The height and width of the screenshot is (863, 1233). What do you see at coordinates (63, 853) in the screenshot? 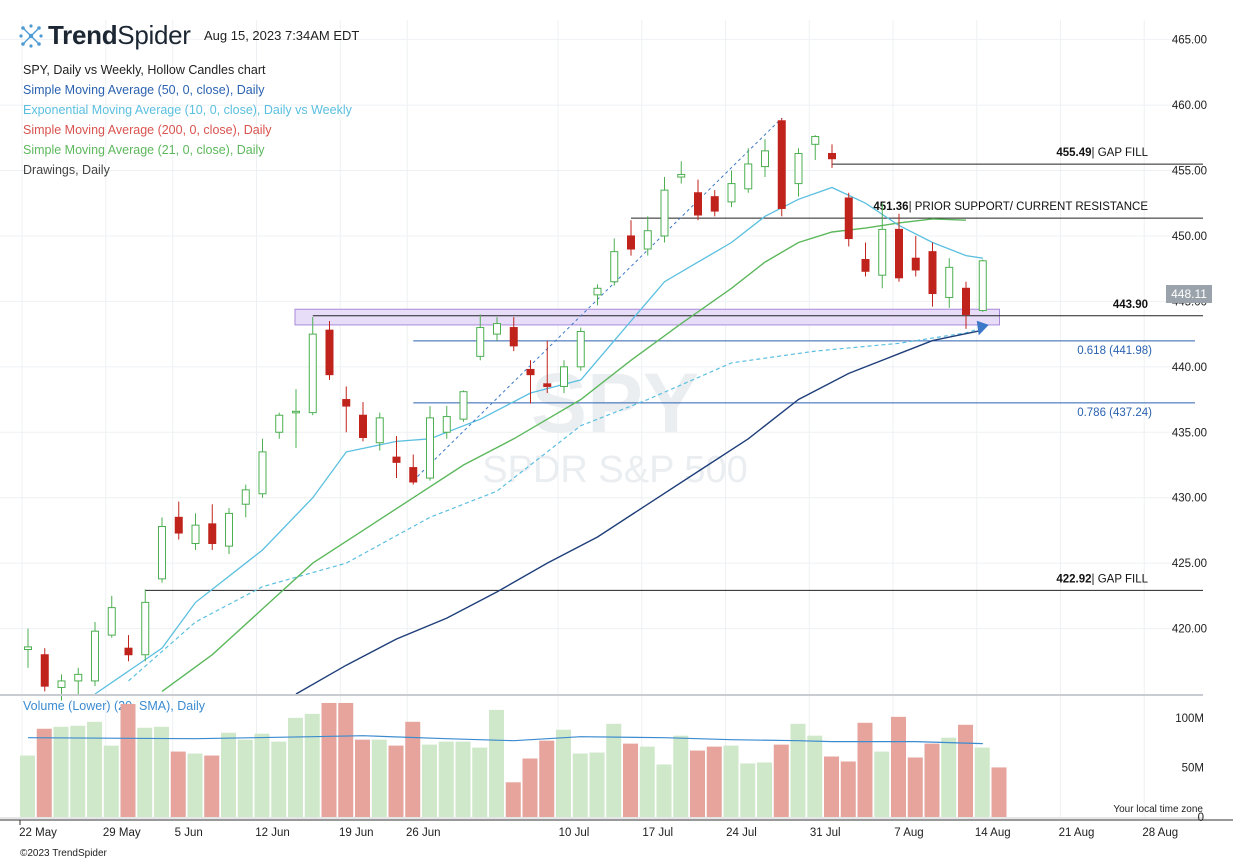
I see `copyright: ©2023 TrendSpider` at bounding box center [63, 853].